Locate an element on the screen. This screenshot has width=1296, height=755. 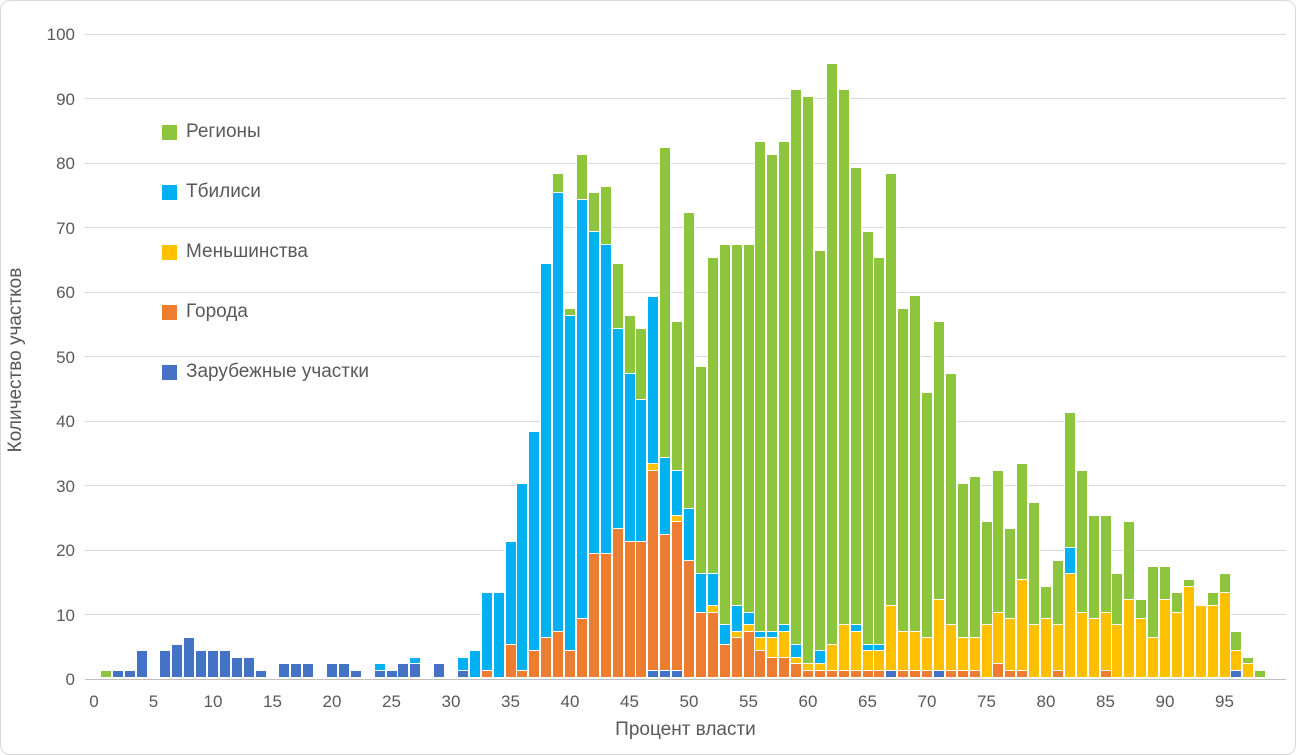
bar-x27 is located at coordinates (415, 667).